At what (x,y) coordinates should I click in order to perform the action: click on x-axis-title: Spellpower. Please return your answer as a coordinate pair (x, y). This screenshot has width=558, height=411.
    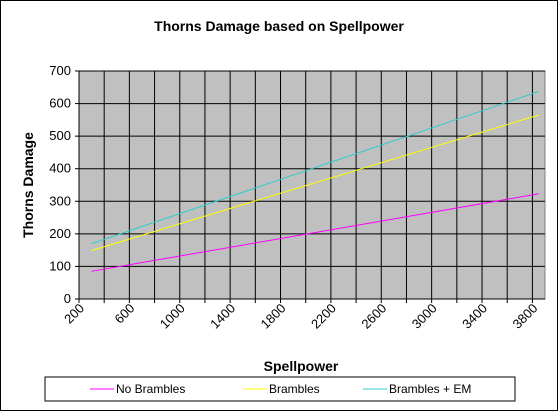
    Looking at the image, I should click on (301, 366).